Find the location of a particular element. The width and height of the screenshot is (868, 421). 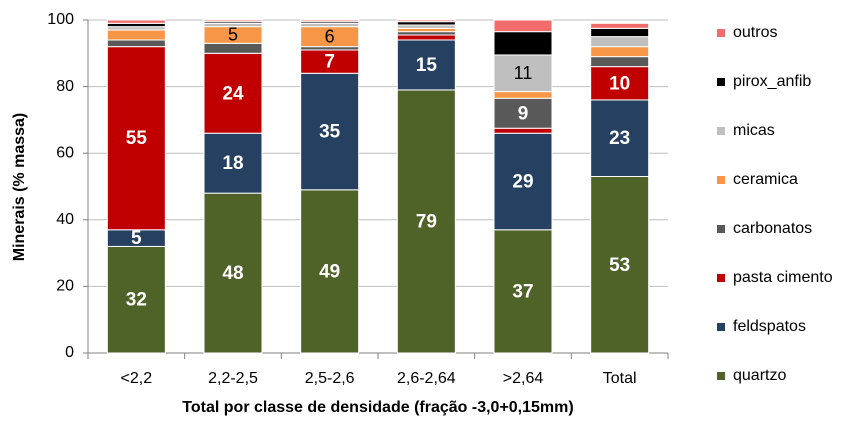

y-tick-label: 80 is located at coordinates (65, 86).